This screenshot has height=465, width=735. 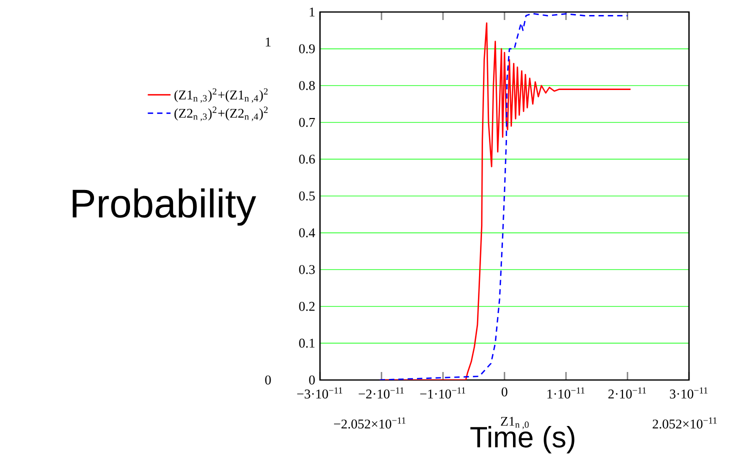 What do you see at coordinates (307, 49) in the screenshot?
I see `y-tick-label: 0.9` at bounding box center [307, 49].